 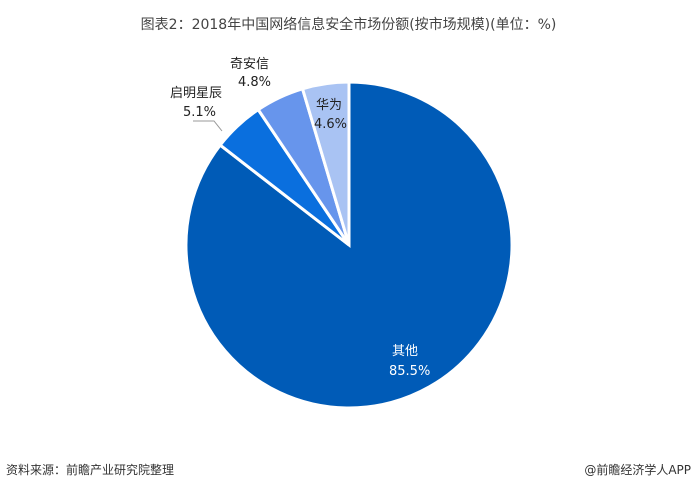 I want to click on source-note: 资料来源：前瞻产业研究院整理, so click(x=90, y=470).